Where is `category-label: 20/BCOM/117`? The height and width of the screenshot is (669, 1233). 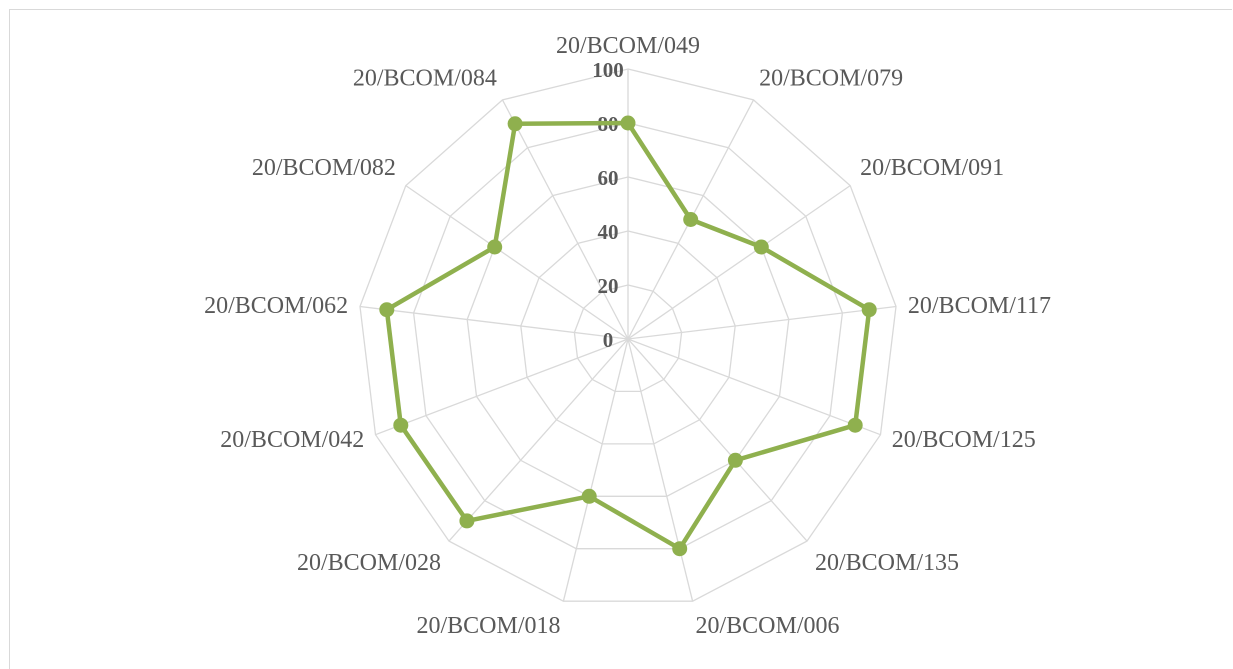 category-label: 20/BCOM/117 is located at coordinates (979, 306).